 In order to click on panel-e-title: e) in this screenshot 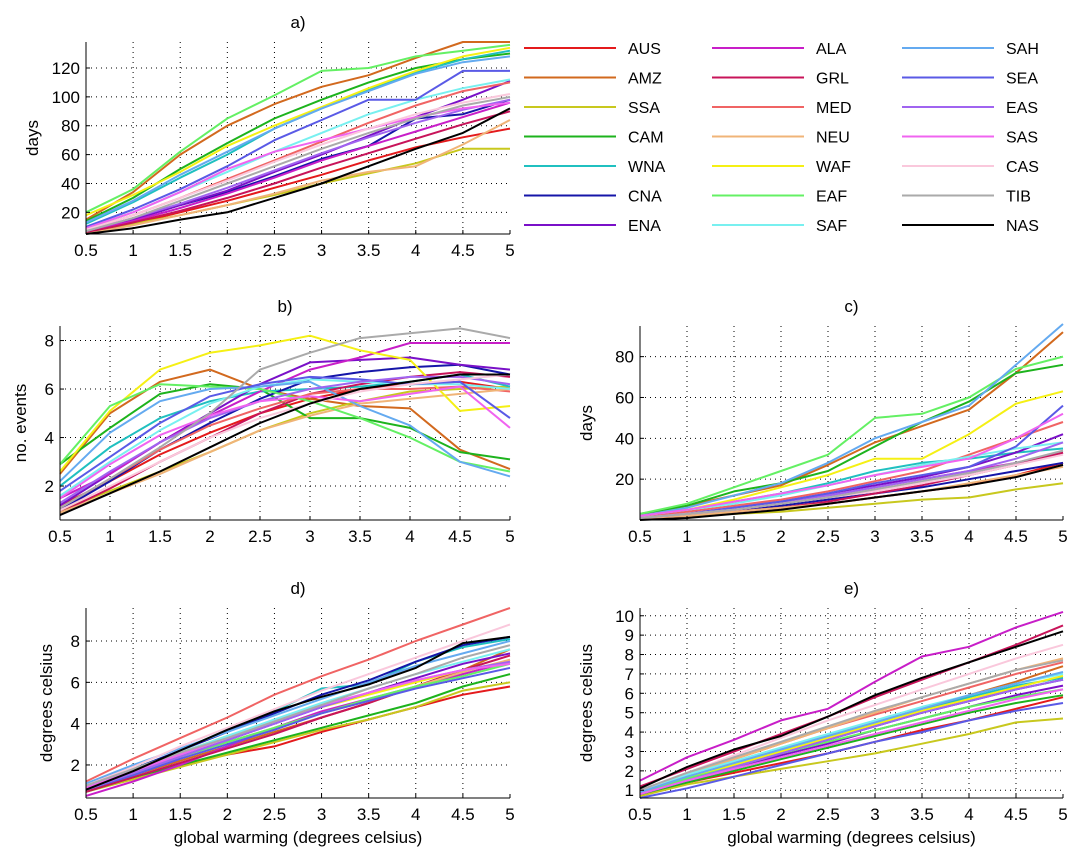, I will do `click(851, 588)`.